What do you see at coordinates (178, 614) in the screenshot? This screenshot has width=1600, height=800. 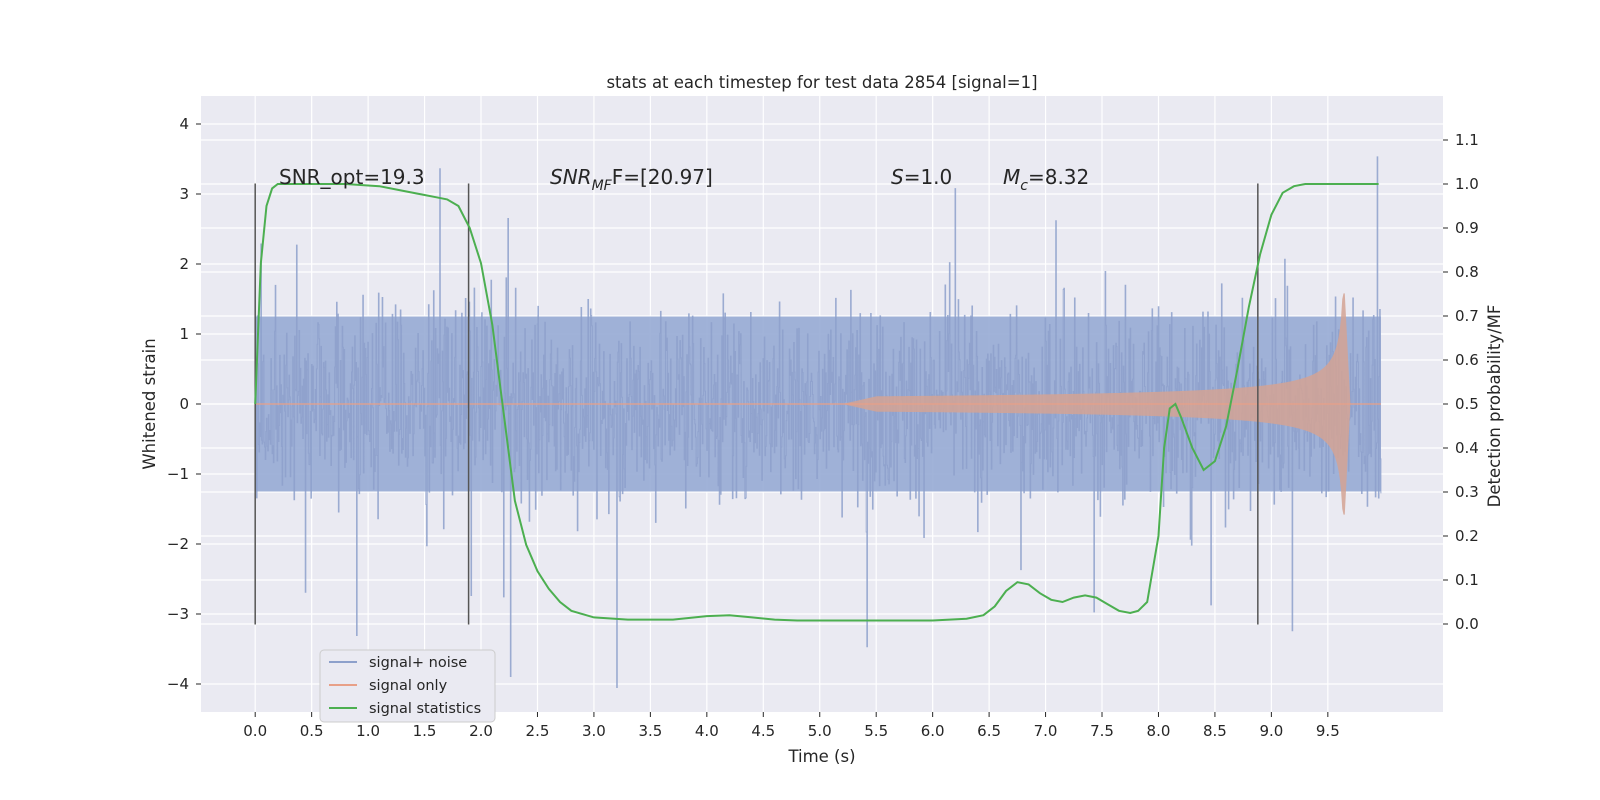 I see `y-left-tick-label: −3` at bounding box center [178, 614].